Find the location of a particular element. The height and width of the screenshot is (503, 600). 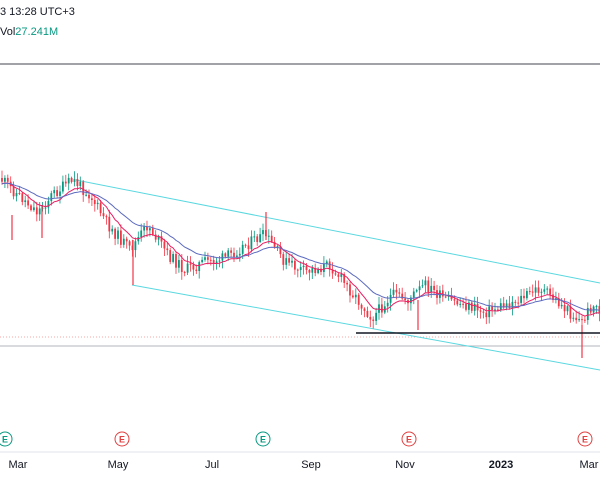

volume-label: Vol is located at coordinates (8, 32).